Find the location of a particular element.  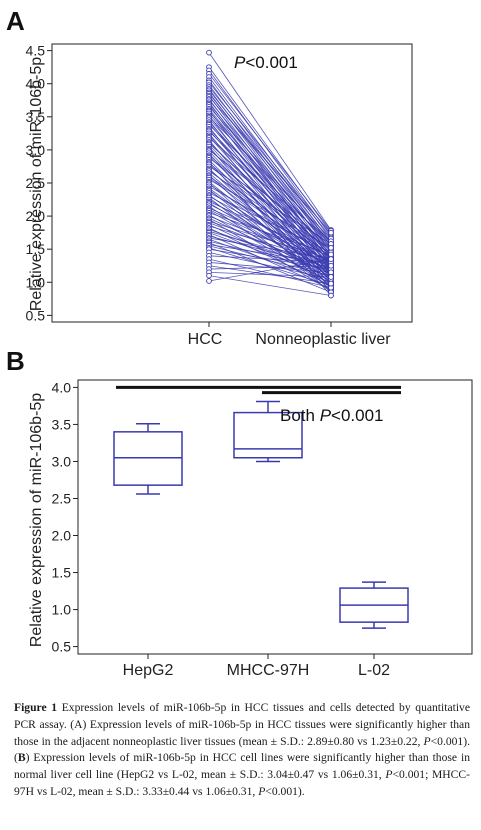

y-tick-label: 4.5 is located at coordinates (36, 51).